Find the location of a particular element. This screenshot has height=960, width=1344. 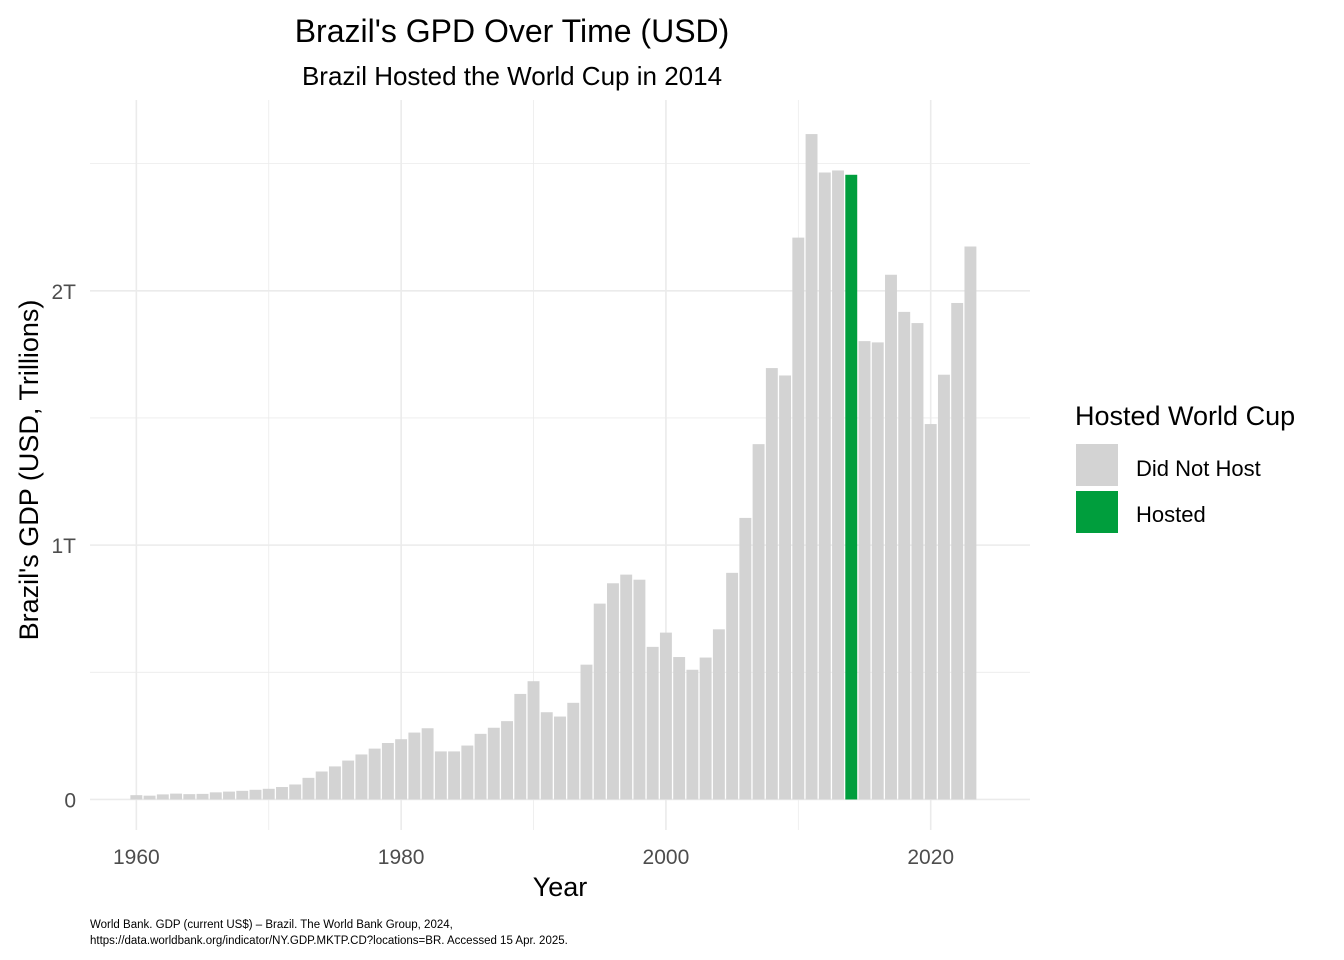

bar-2006 is located at coordinates (745, 658).